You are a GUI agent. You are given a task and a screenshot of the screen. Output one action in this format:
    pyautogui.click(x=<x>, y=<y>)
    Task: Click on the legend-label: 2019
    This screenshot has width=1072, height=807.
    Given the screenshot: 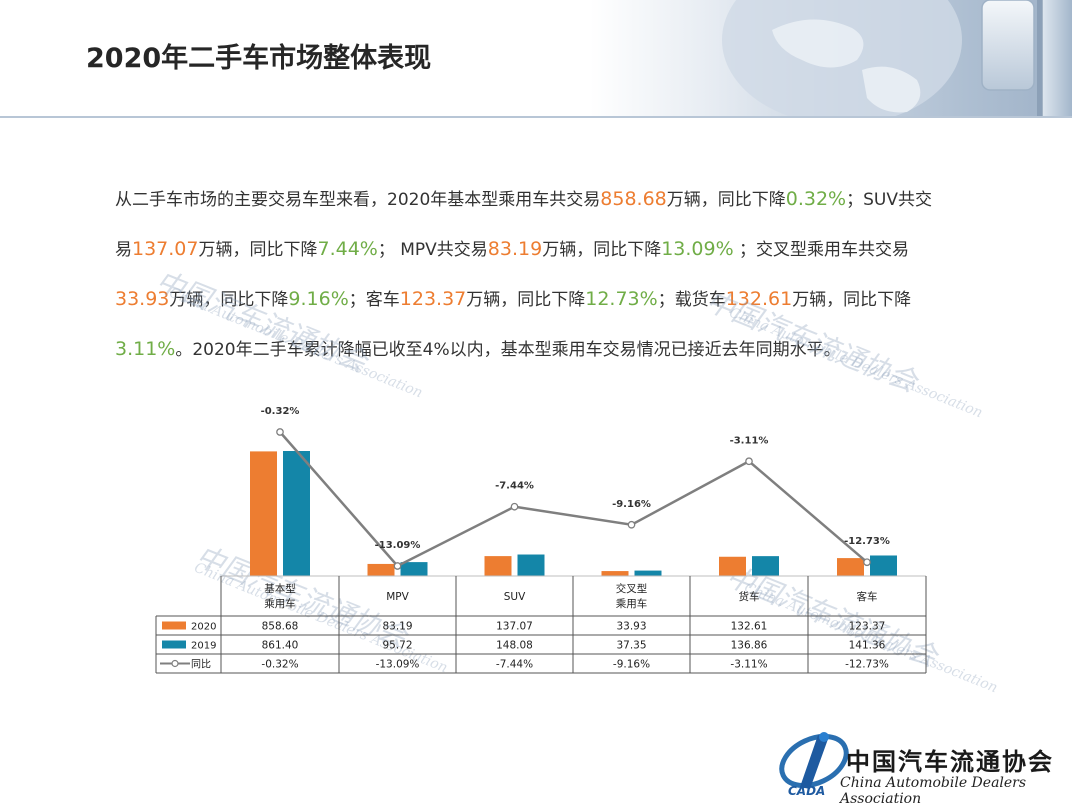 What is the action you would take?
    pyautogui.click(x=203, y=646)
    